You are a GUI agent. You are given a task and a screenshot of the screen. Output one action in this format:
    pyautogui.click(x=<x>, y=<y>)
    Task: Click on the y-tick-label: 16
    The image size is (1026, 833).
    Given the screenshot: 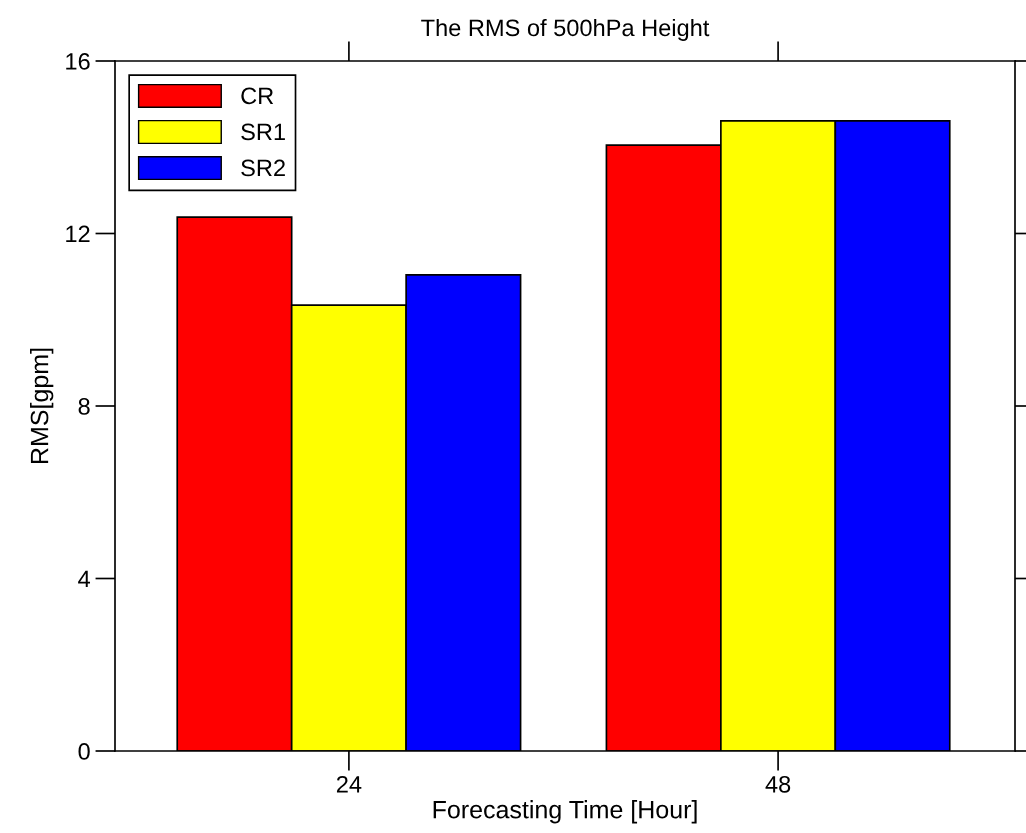 What is the action you would take?
    pyautogui.click(x=78, y=61)
    